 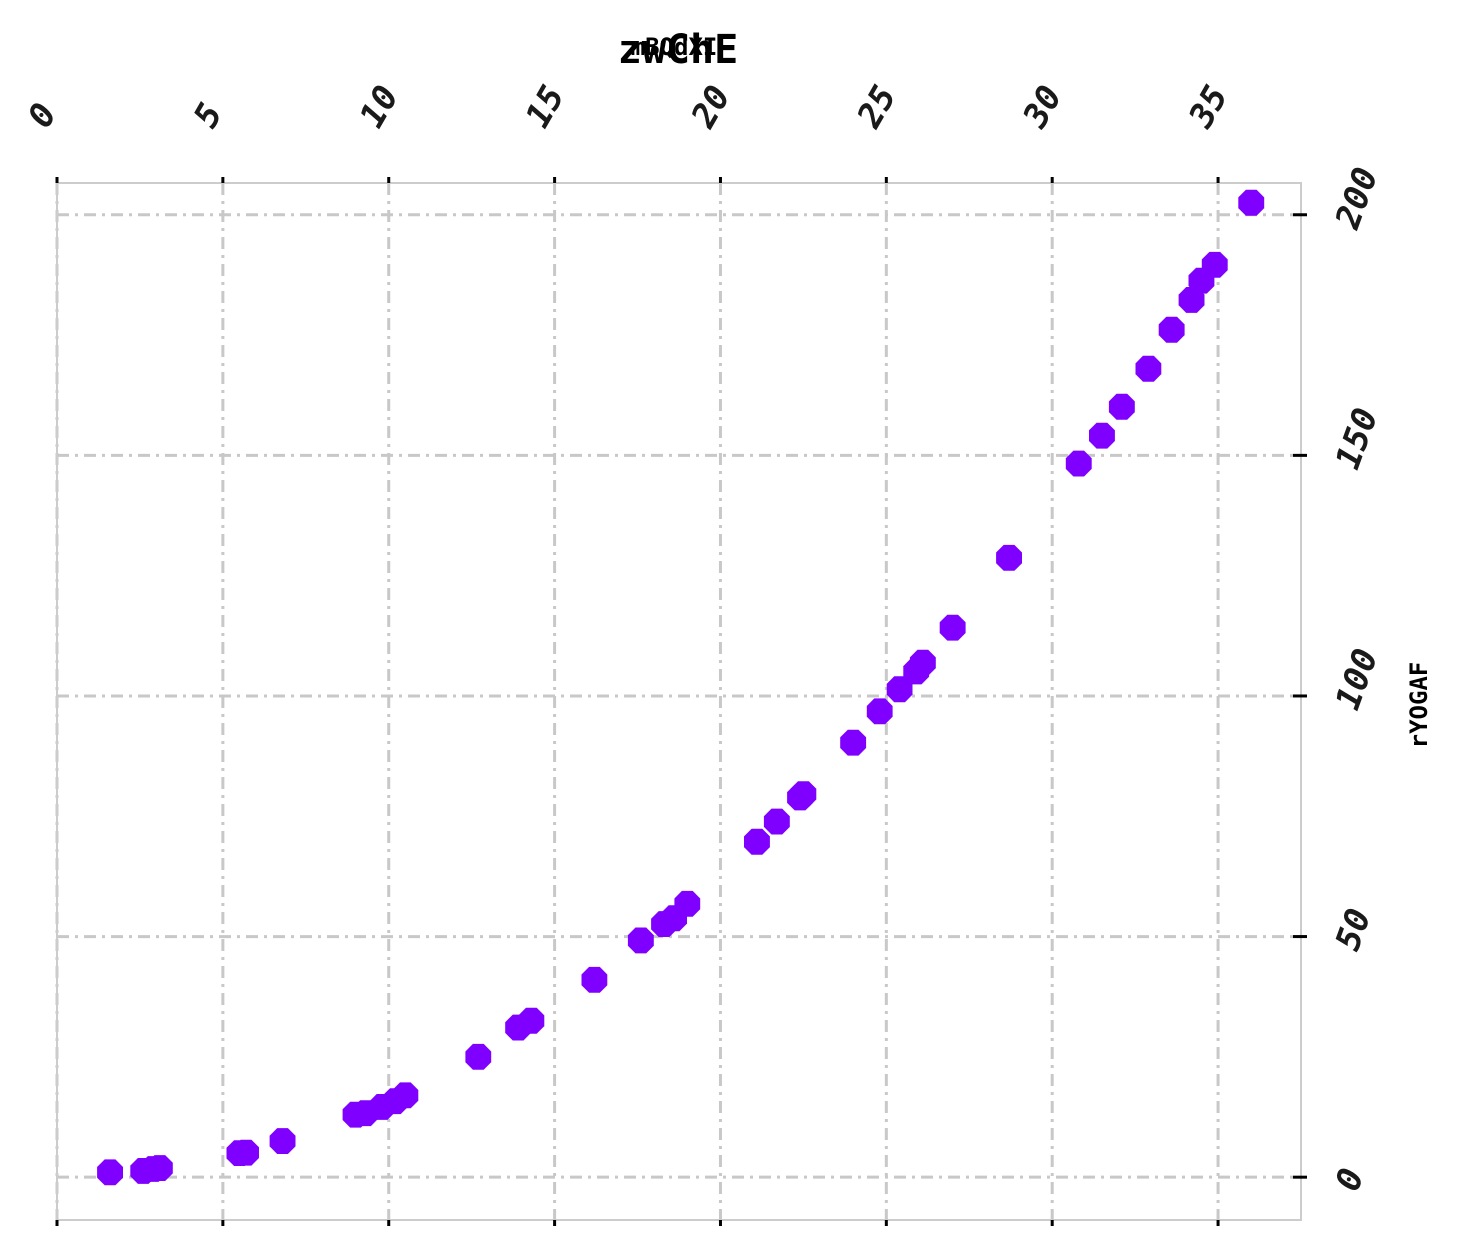 I want to click on x-tick-label: 35, so click(x=1209, y=107).